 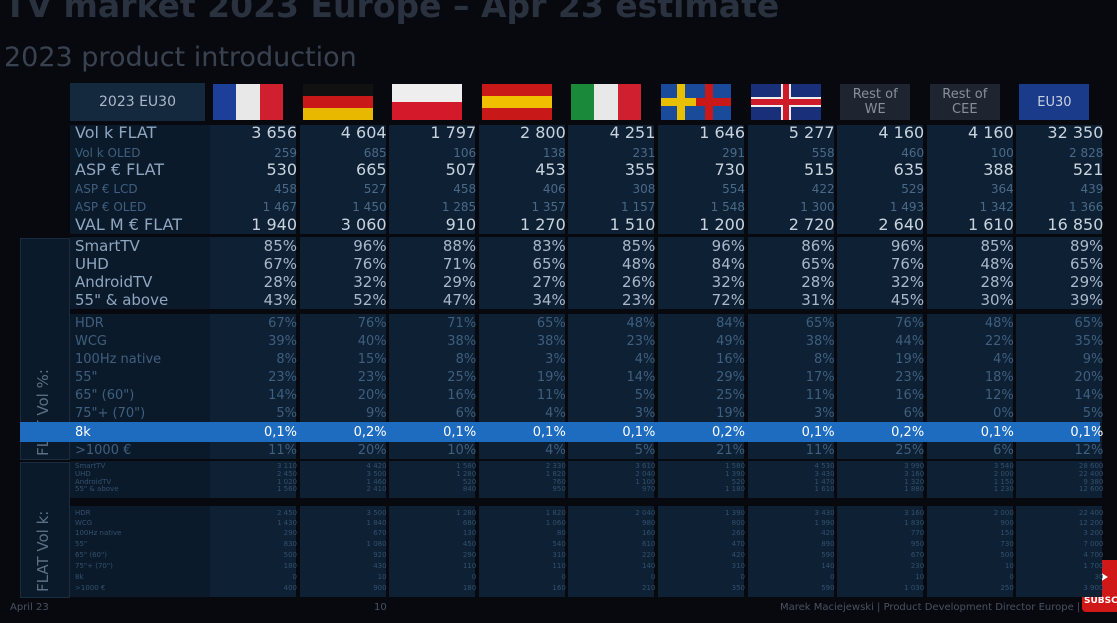 What do you see at coordinates (542, 224) in the screenshot?
I see `cell-value: 1 270` at bounding box center [542, 224].